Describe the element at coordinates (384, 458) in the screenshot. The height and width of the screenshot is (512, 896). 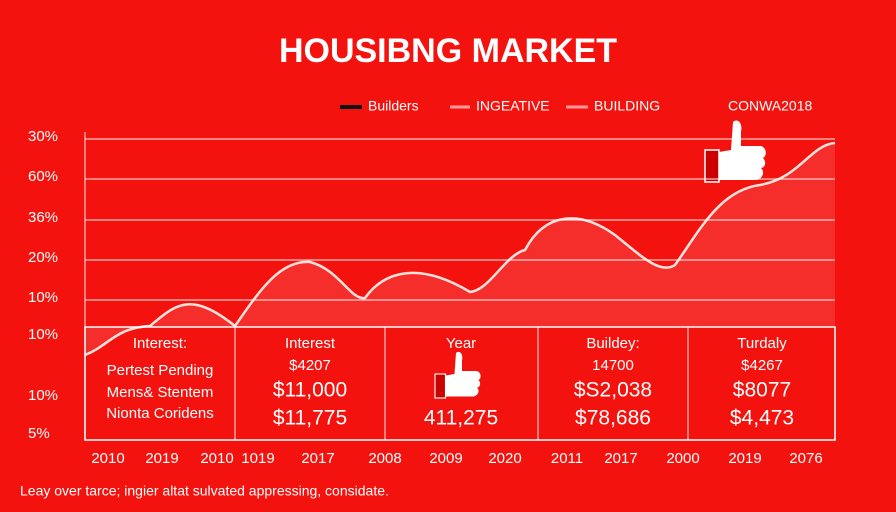
I see `x-axis-label: 2008` at that location.